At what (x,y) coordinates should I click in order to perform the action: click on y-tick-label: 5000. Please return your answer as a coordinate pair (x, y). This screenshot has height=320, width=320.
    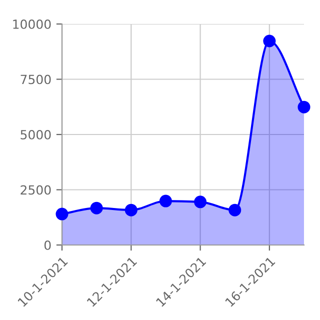
    Looking at the image, I should click on (35, 135).